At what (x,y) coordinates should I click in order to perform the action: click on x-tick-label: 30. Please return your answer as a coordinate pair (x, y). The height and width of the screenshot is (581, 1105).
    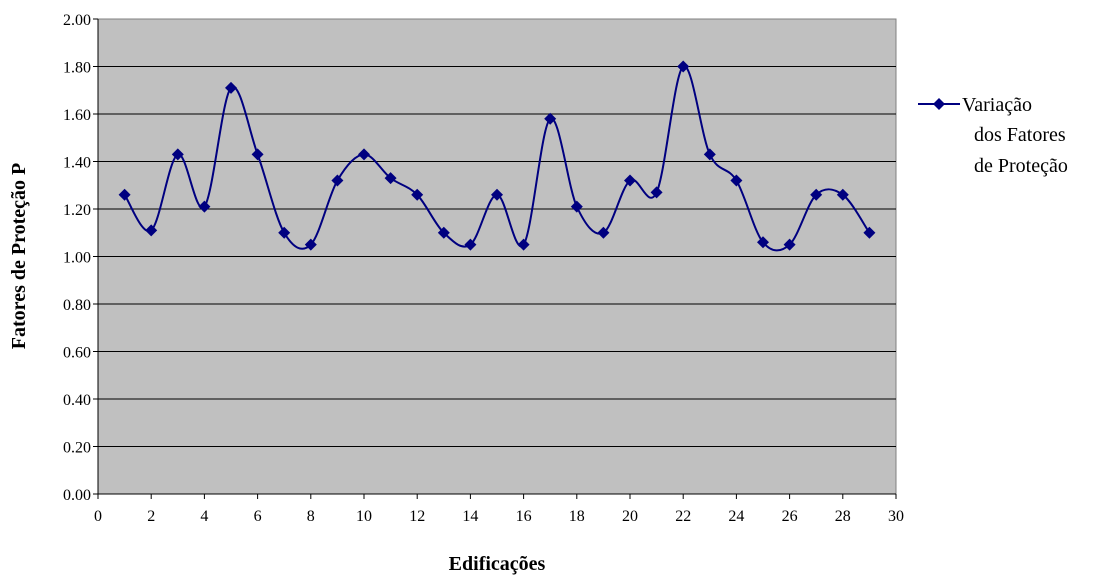
    Looking at the image, I should click on (896, 516).